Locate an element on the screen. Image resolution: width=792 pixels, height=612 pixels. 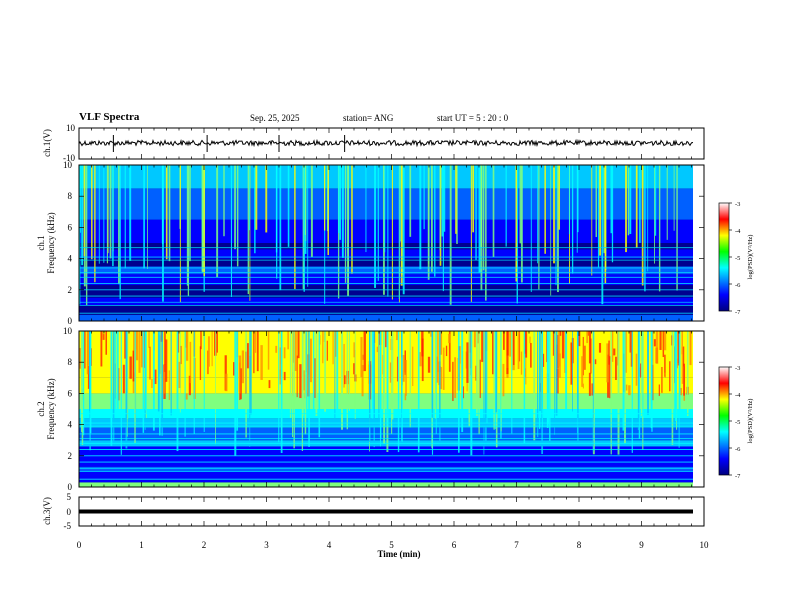
y-tick-label: 8 is located at coordinates (70, 362).